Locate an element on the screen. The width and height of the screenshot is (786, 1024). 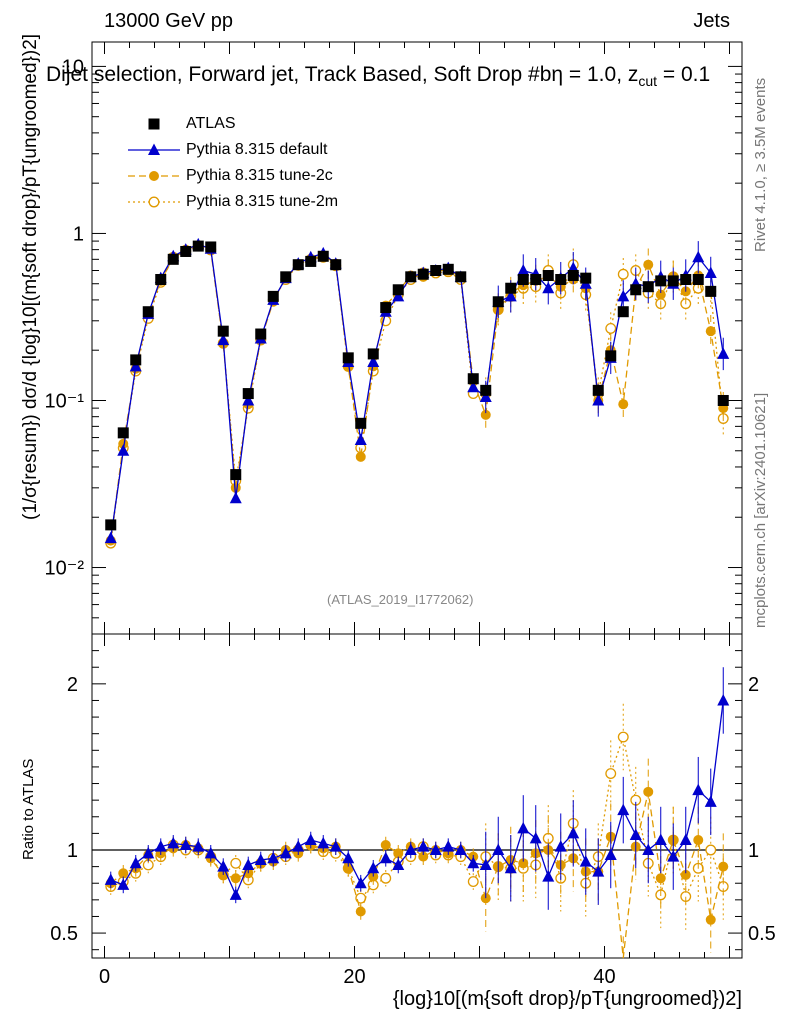
x-tick-label: 40 is located at coordinates (604, 977).